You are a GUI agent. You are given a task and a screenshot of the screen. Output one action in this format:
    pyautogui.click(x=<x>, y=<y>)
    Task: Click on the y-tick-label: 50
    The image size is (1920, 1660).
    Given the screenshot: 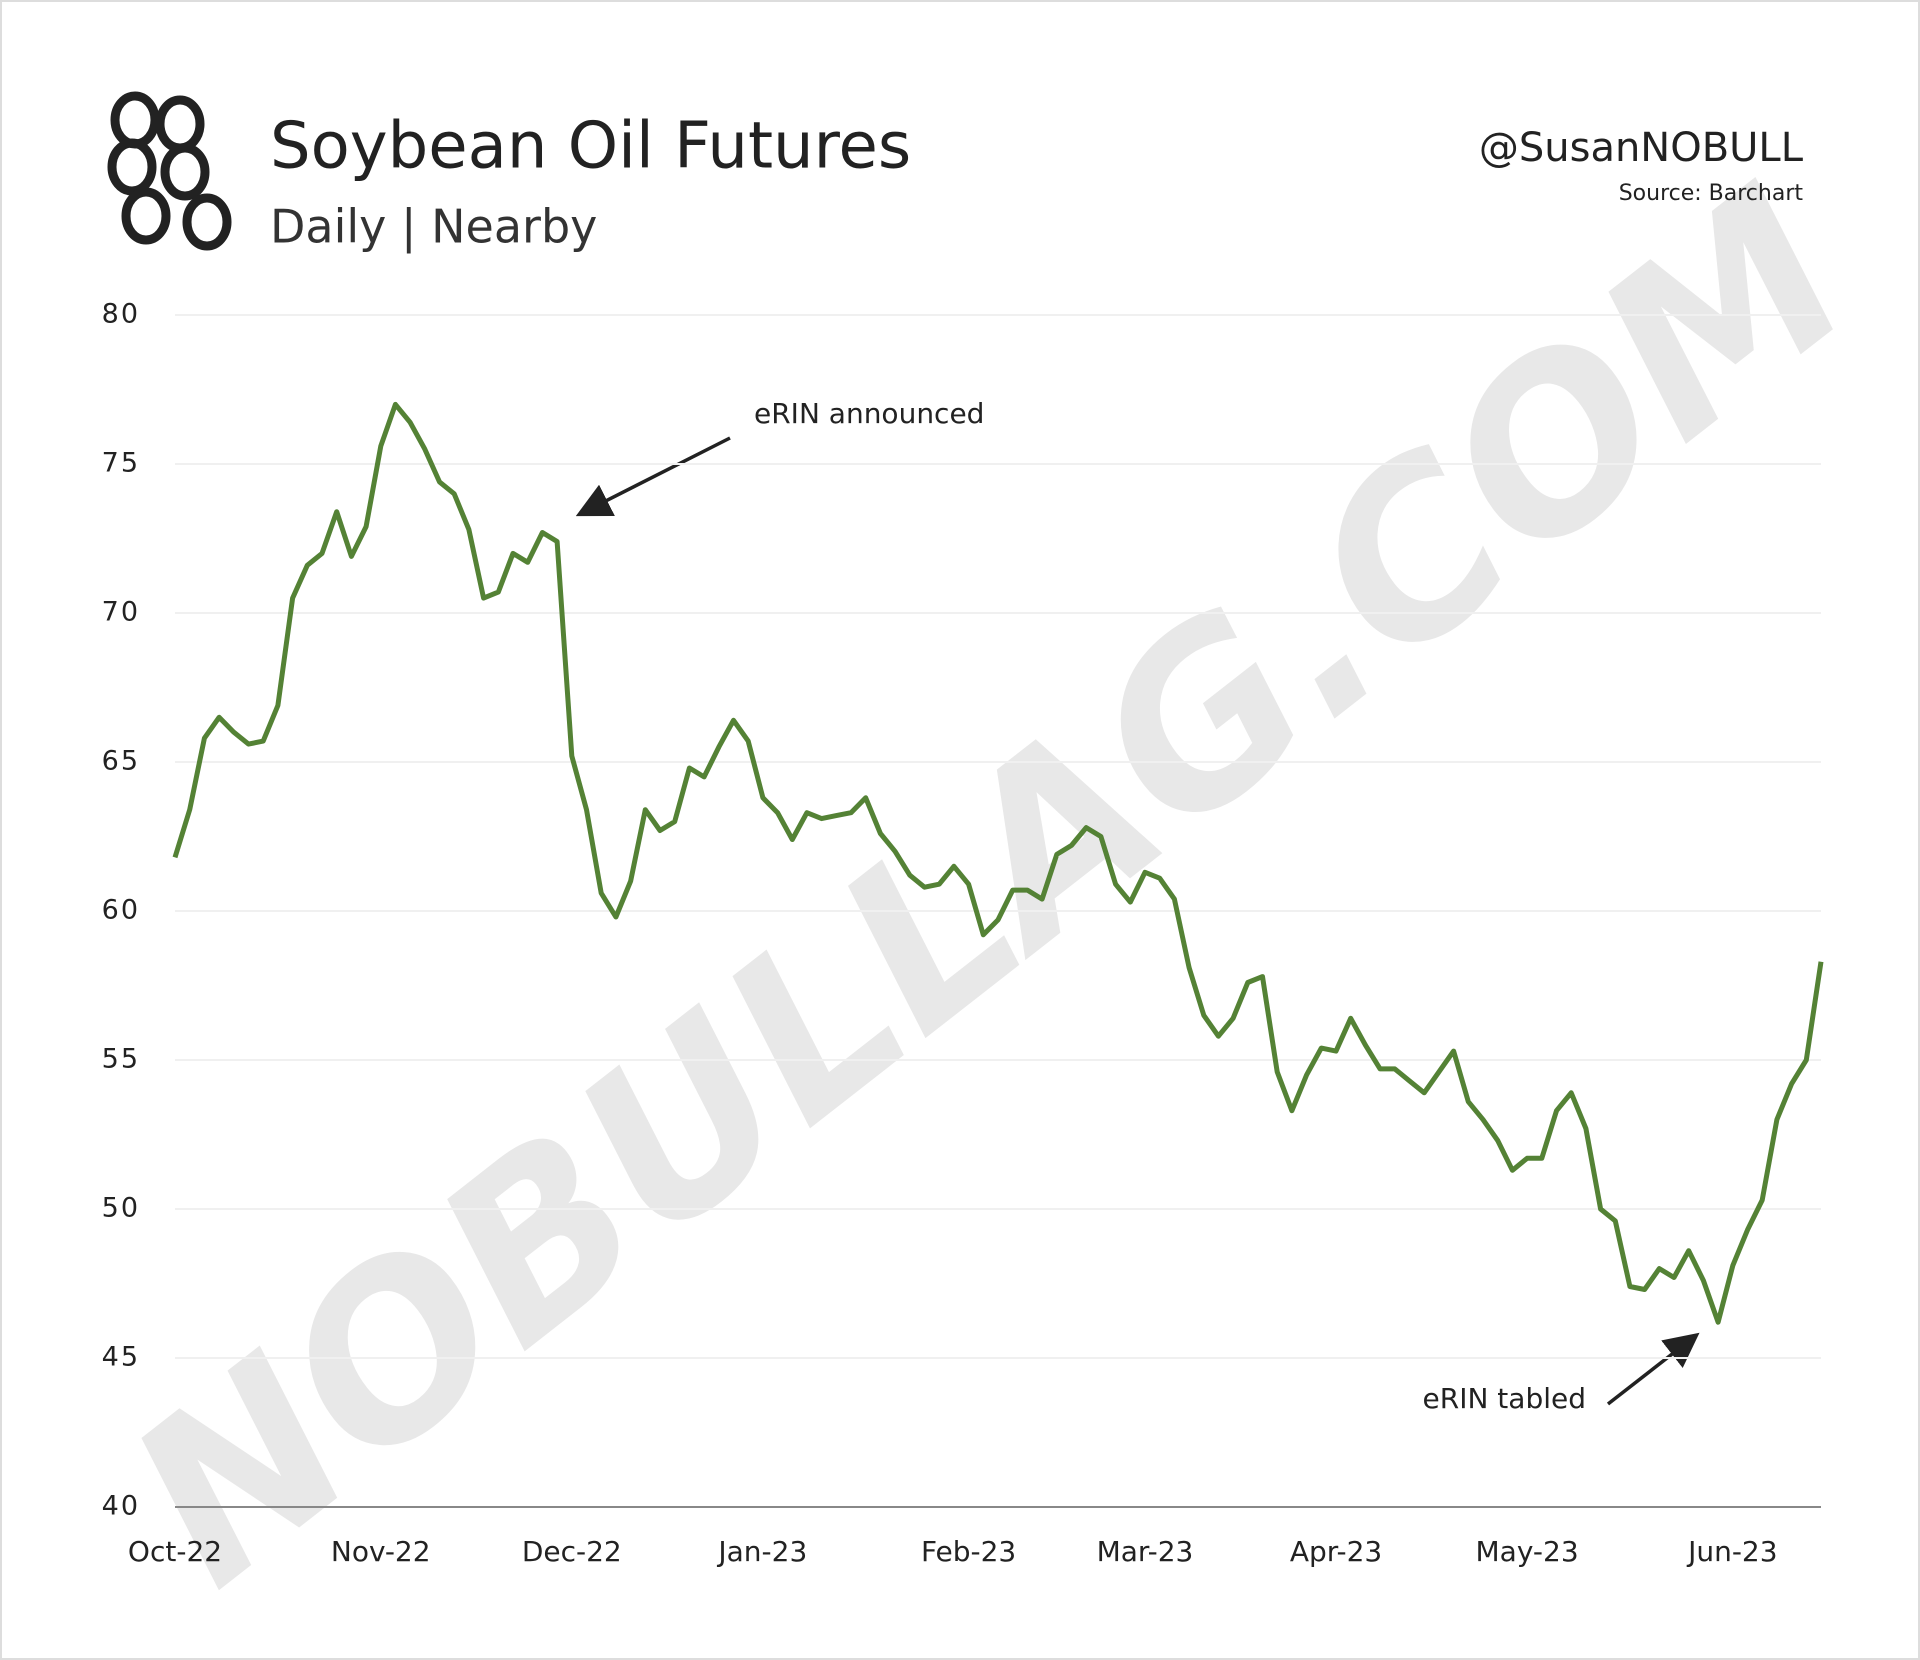 What is the action you would take?
    pyautogui.click(x=121, y=1208)
    